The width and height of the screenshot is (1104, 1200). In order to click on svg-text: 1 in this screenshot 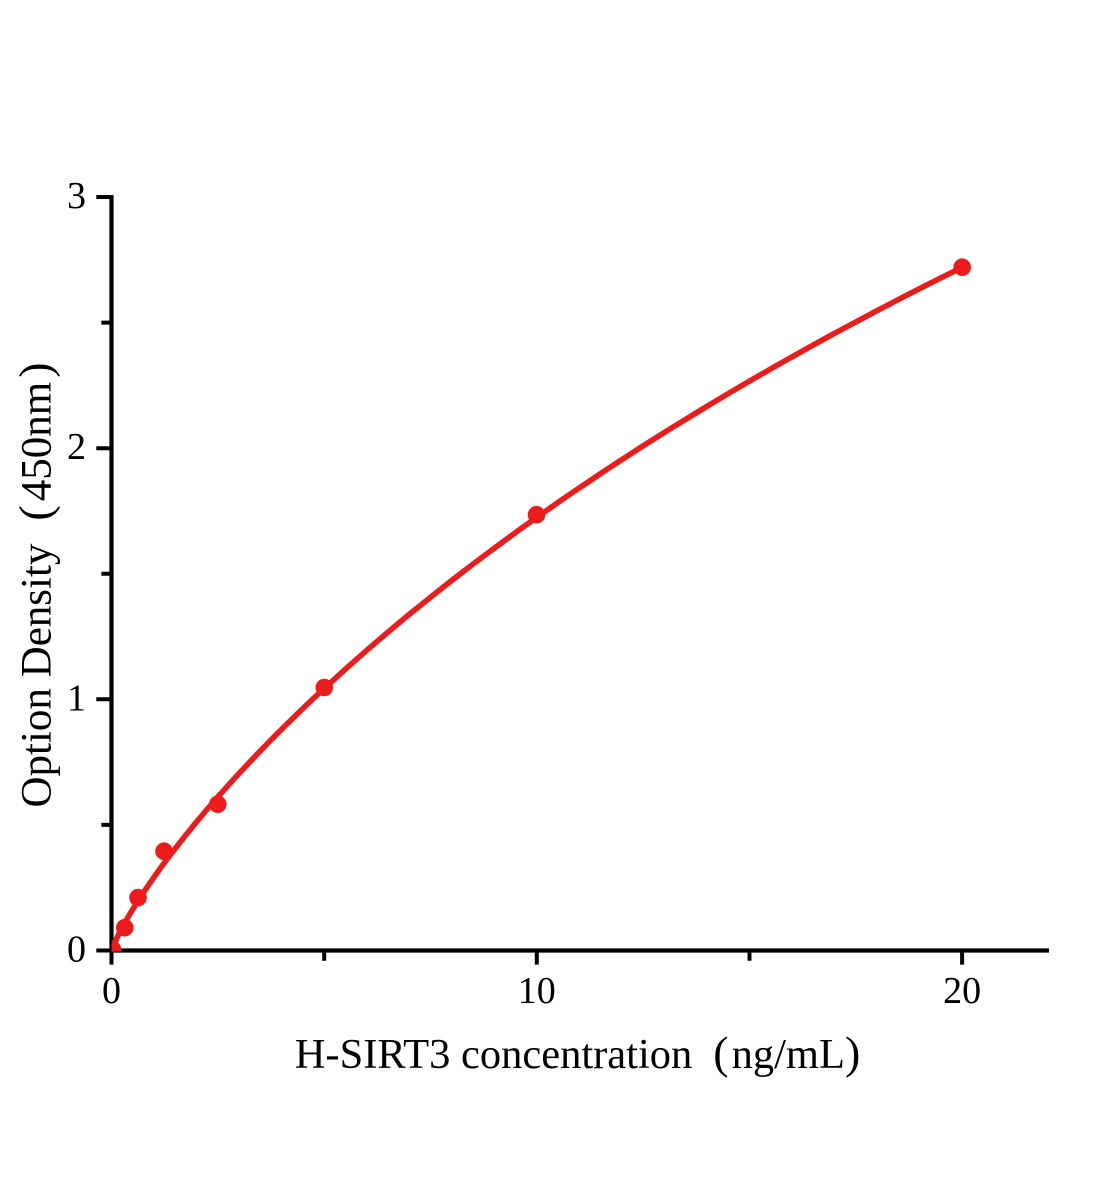, I will do `click(76, 698)`.